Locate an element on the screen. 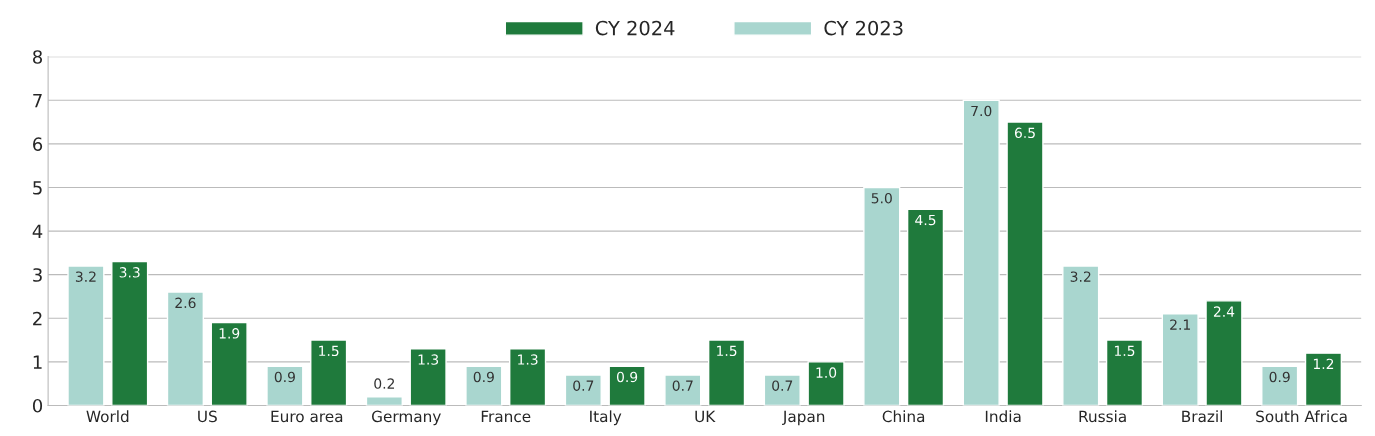  data-label: 1.9 is located at coordinates (229, 333).